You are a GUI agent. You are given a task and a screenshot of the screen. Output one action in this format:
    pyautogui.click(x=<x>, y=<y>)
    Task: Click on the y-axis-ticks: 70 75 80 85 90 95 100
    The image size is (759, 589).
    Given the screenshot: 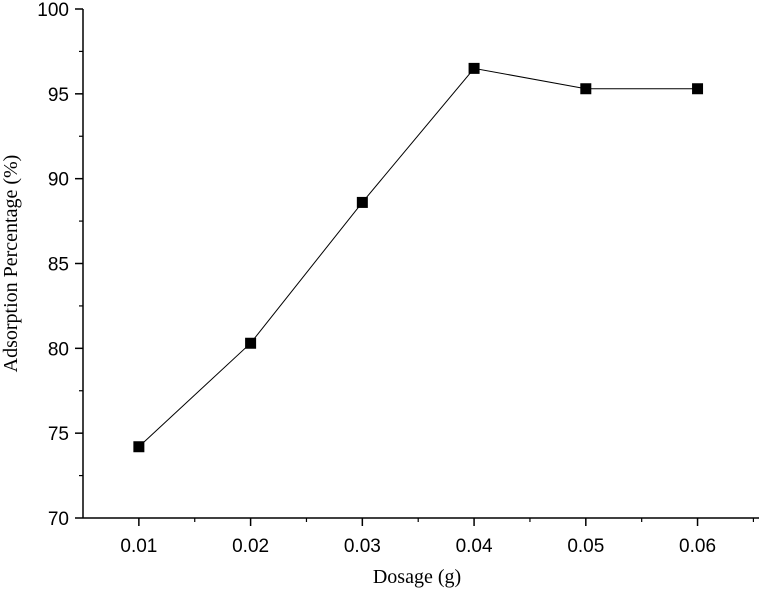 What is the action you would take?
    pyautogui.click(x=60, y=265)
    